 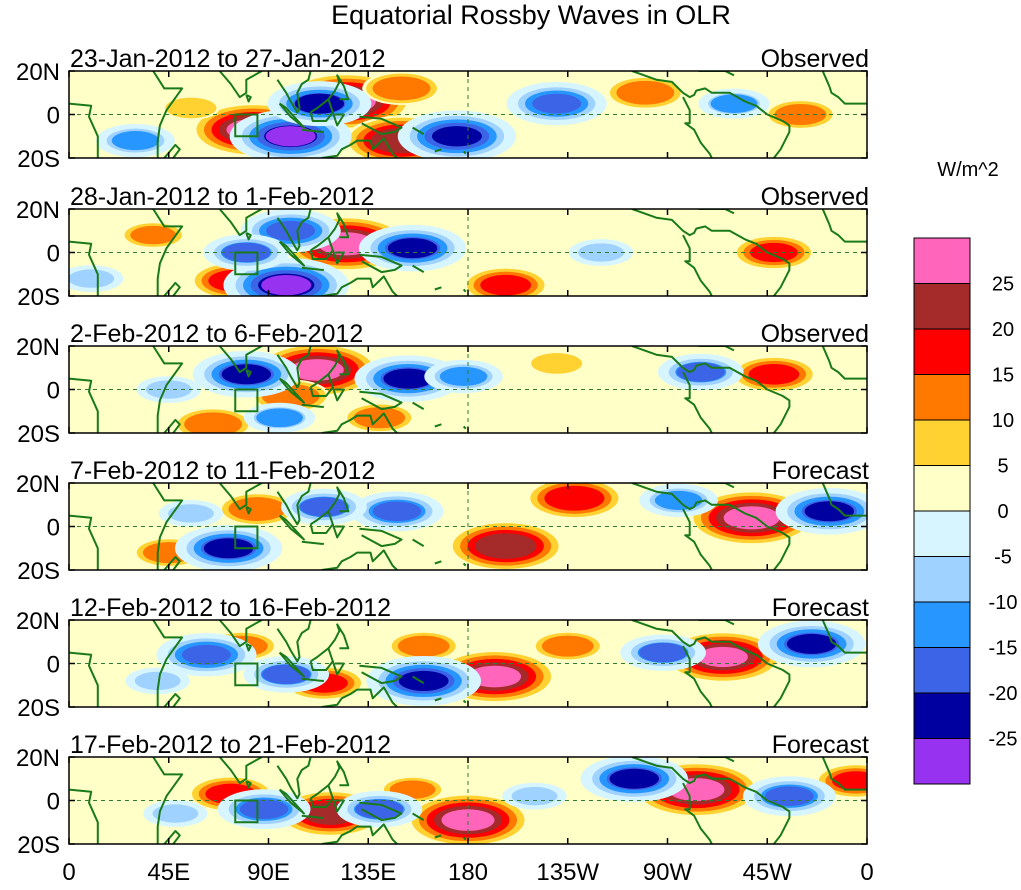 I want to click on x-axis: 0 45E 90E 135E 180 135W 90W 45W 0, so click(x=467, y=872).